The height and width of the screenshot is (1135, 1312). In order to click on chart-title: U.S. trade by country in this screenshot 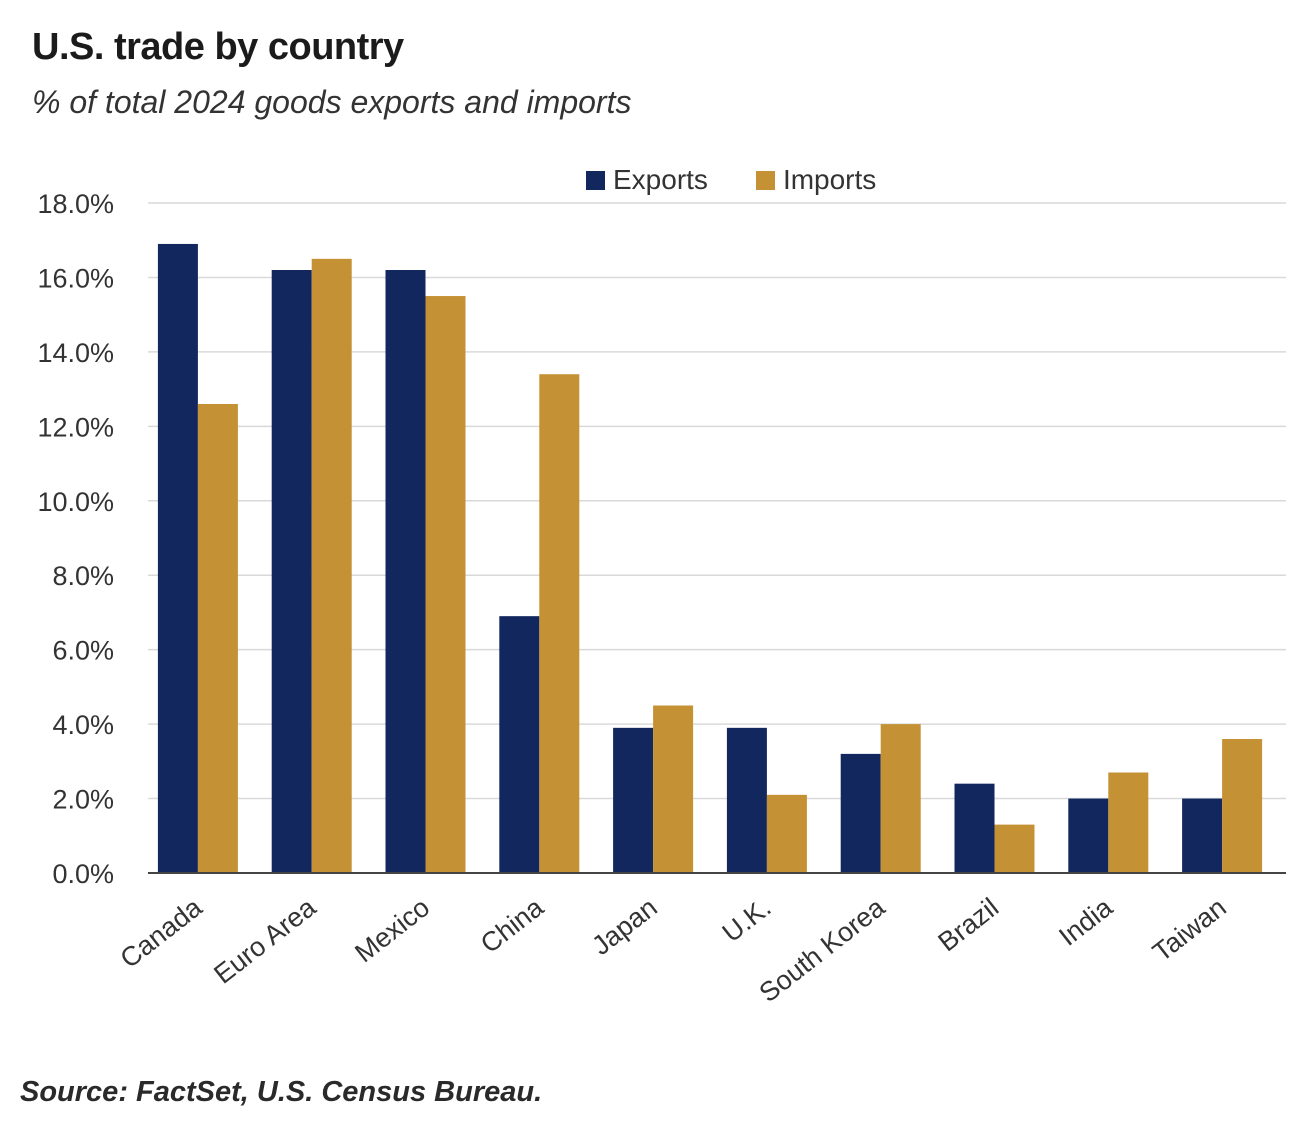, I will do `click(218, 47)`.